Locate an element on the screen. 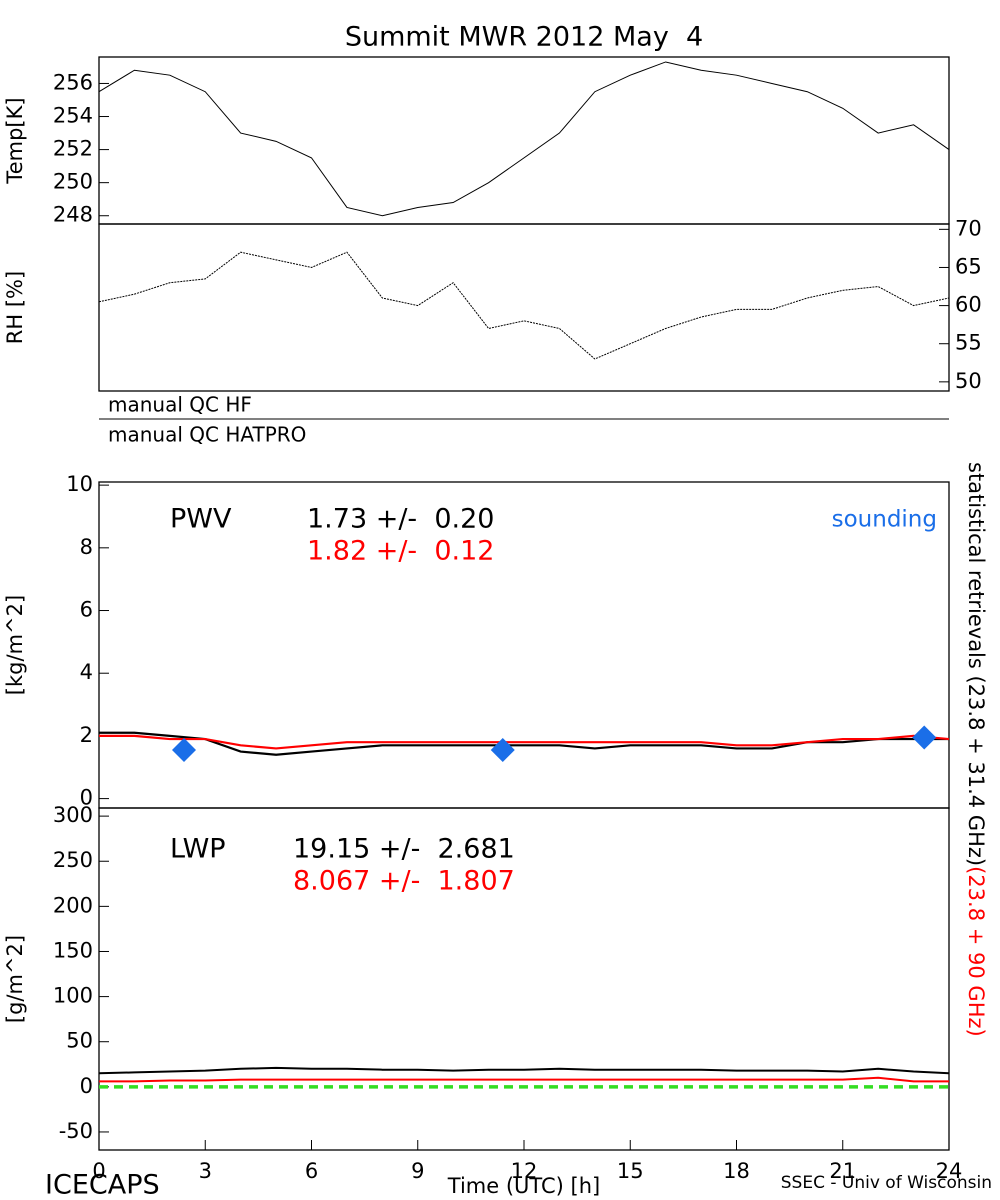 The image size is (1000, 1200). x-tick-label: 3 is located at coordinates (205, 1171).